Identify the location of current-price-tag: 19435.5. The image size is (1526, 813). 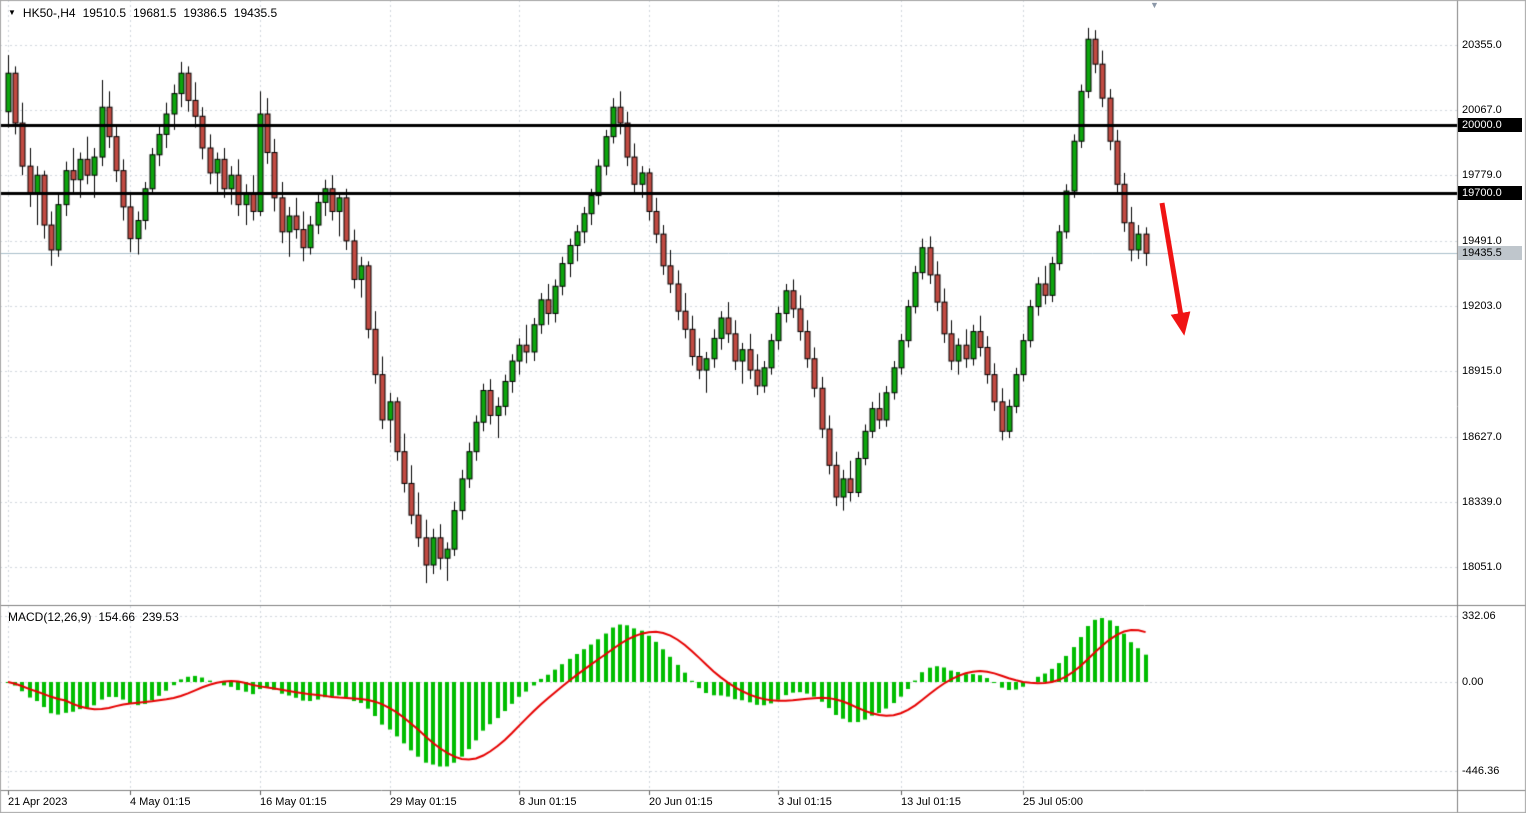
(1490, 253).